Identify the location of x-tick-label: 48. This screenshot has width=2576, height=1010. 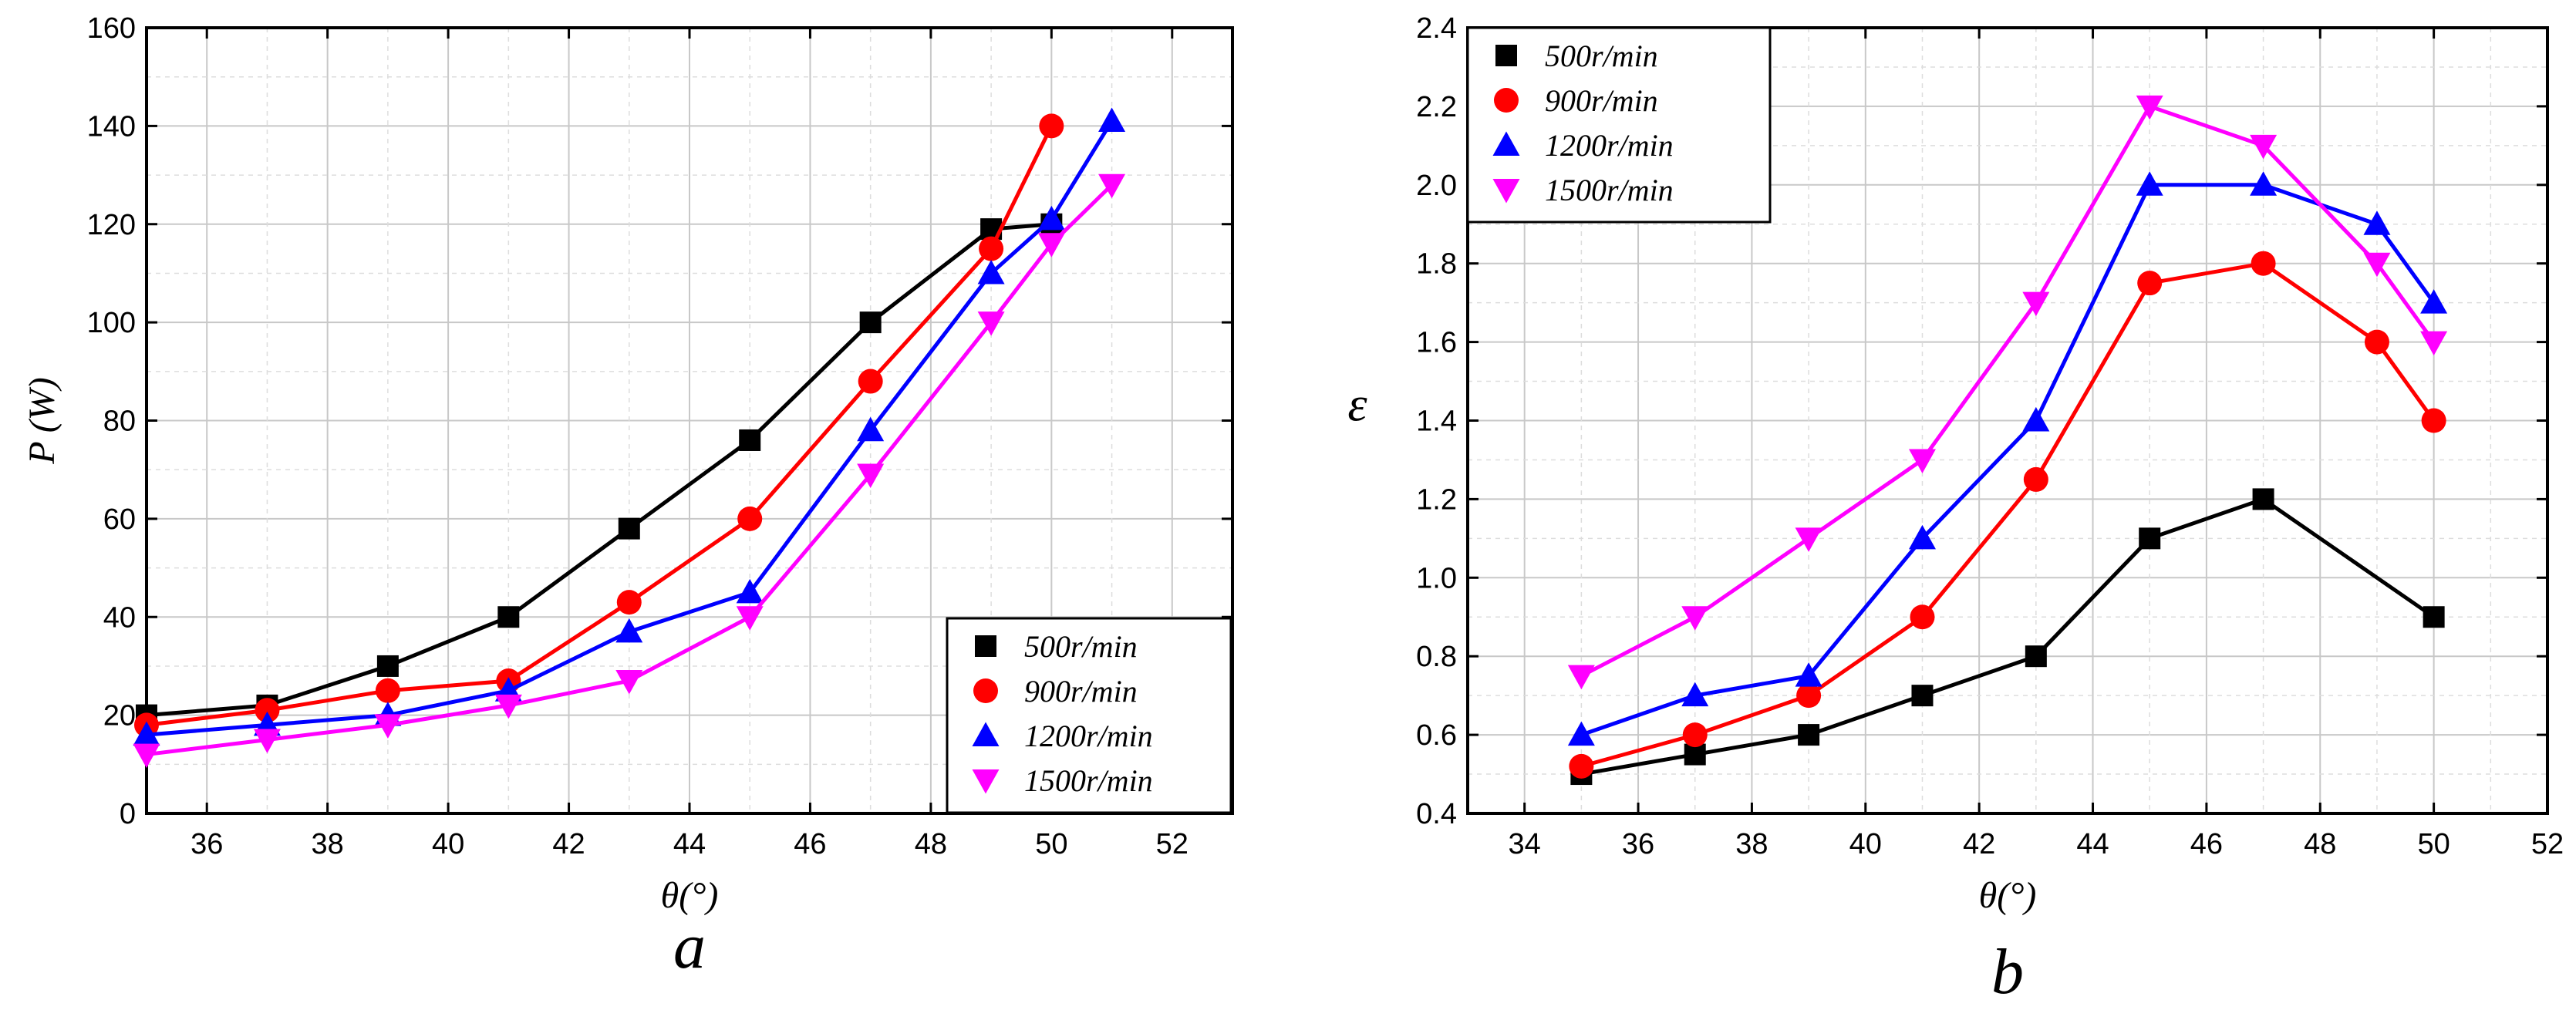
(931, 844).